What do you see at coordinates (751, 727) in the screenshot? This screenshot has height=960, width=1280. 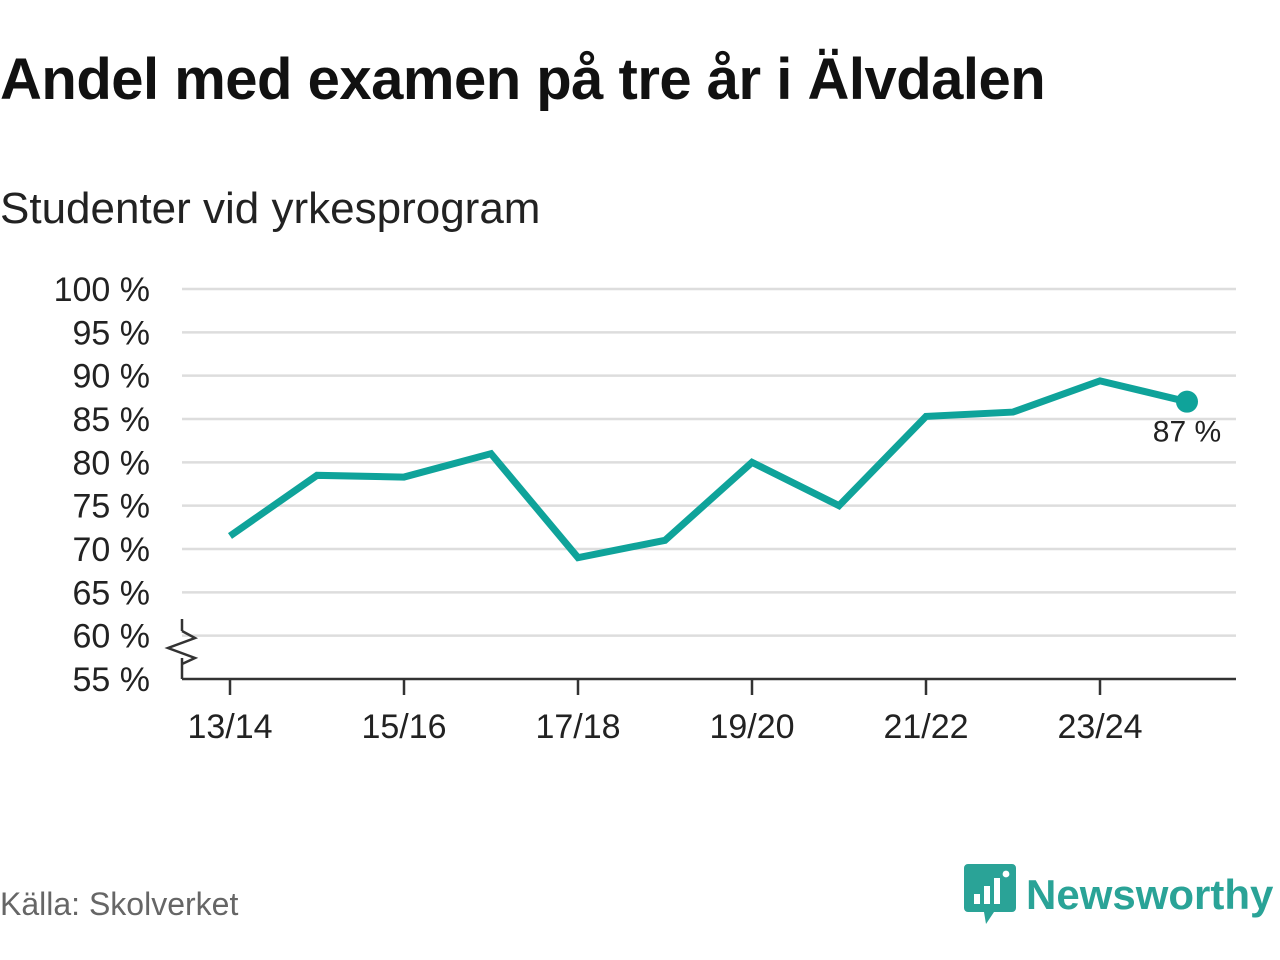 I see `x-tick-label: 19/20` at bounding box center [751, 727].